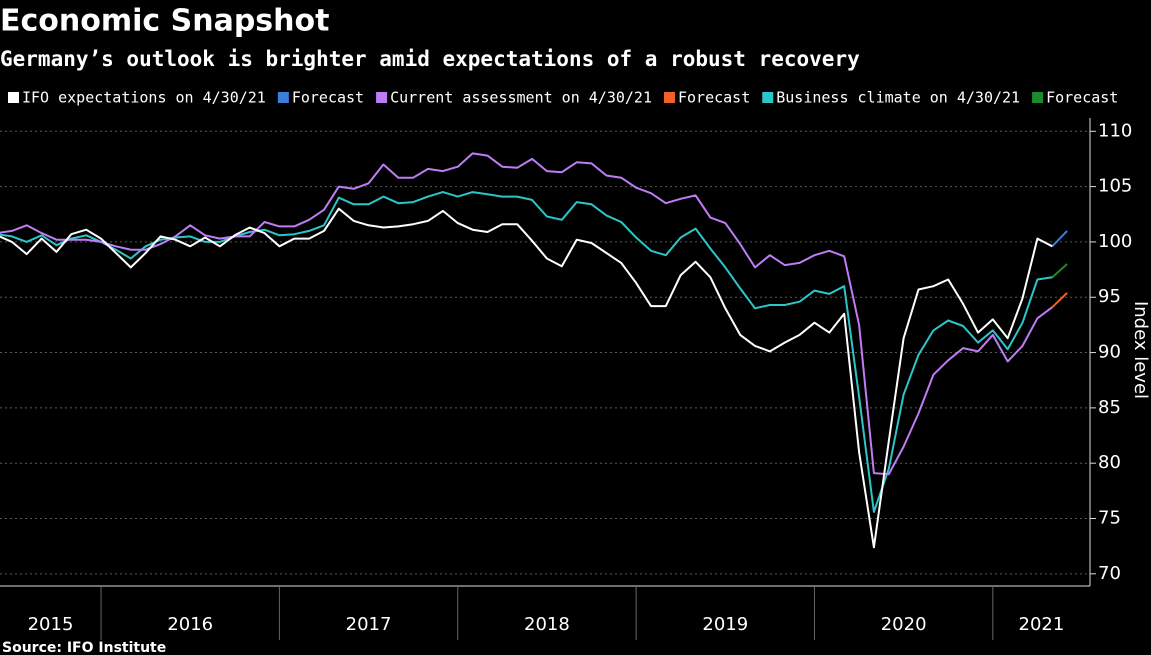 This screenshot has width=1151, height=655. Describe the element at coordinates (84, 647) in the screenshot. I see `source: Source: IFO Institute` at that location.